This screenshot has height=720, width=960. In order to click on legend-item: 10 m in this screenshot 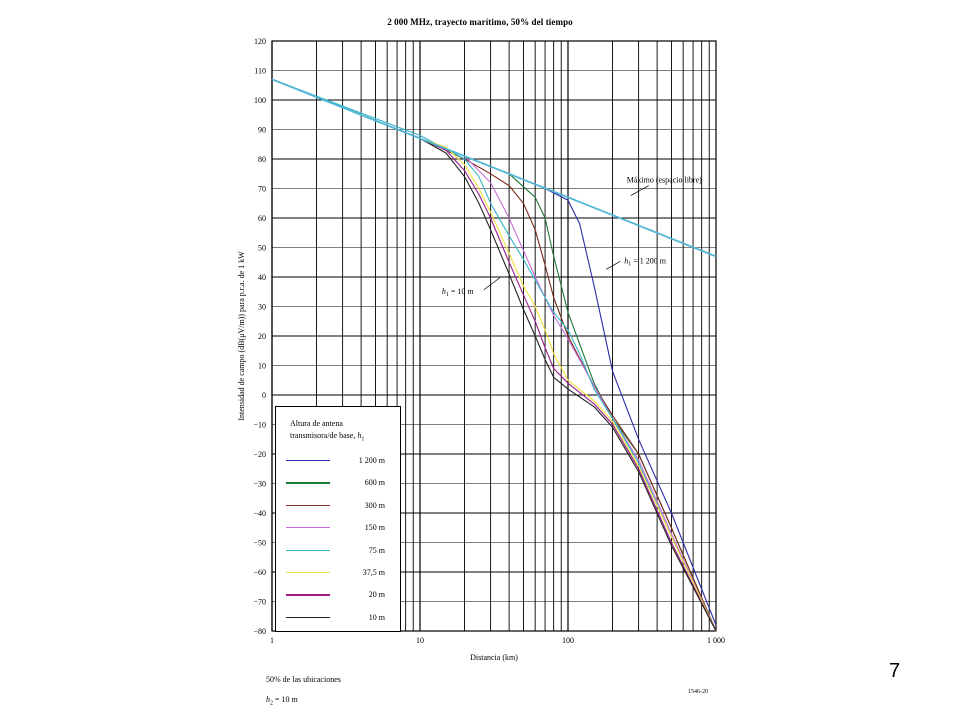, I will do `click(341, 618)`.